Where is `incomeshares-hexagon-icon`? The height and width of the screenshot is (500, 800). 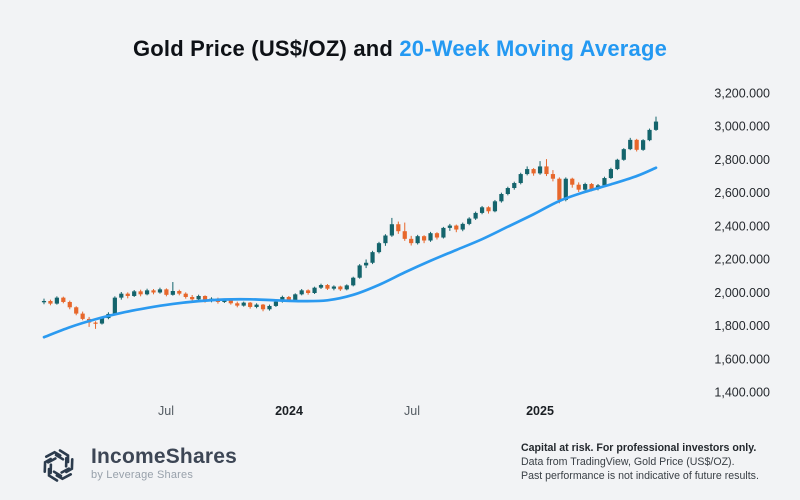 incomeshares-hexagon-icon is located at coordinates (58, 465).